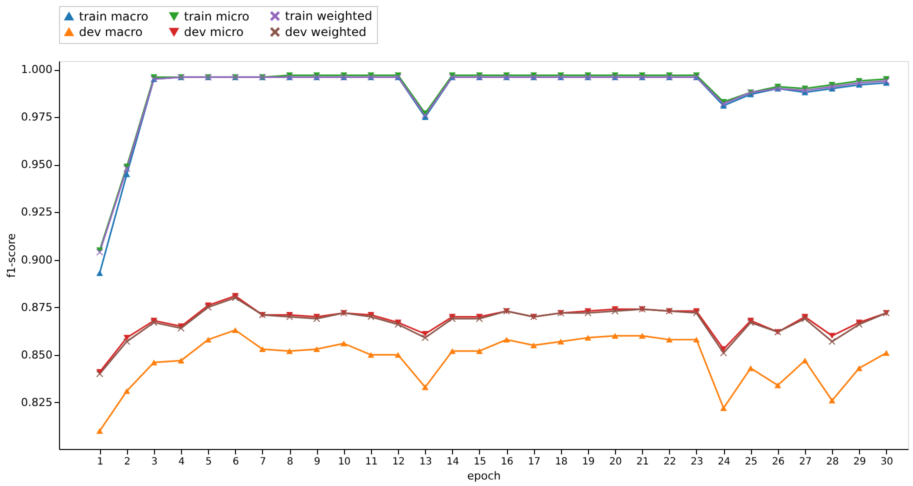  I want to click on x-tick-label: 18, so click(561, 462).